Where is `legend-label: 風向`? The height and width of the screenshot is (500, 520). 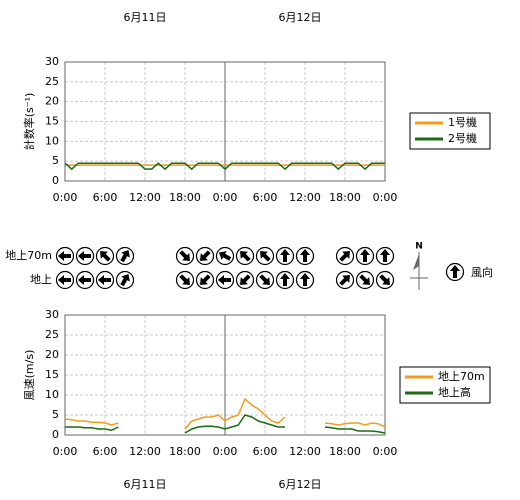
legend-label: 風向 is located at coordinates (482, 272).